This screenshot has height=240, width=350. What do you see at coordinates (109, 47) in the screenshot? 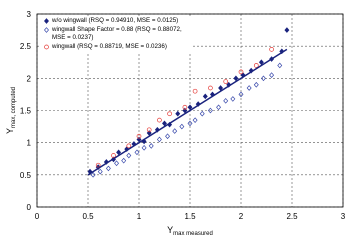
I see `legend-label: wingwall (RSQ = 0.88719, MSE = 0.0236)` at bounding box center [109, 47].